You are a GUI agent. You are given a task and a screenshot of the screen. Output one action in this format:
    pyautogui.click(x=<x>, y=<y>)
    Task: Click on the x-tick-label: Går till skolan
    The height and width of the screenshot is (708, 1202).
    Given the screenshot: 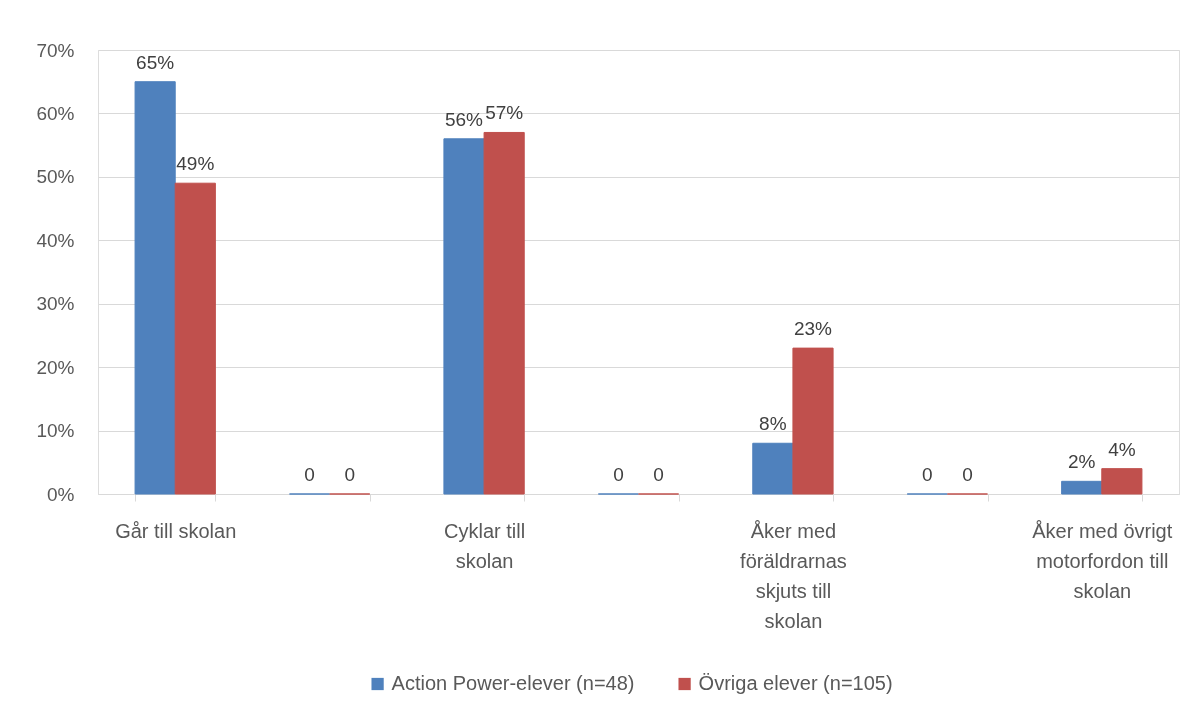 What is the action you would take?
    pyautogui.click(x=176, y=530)
    